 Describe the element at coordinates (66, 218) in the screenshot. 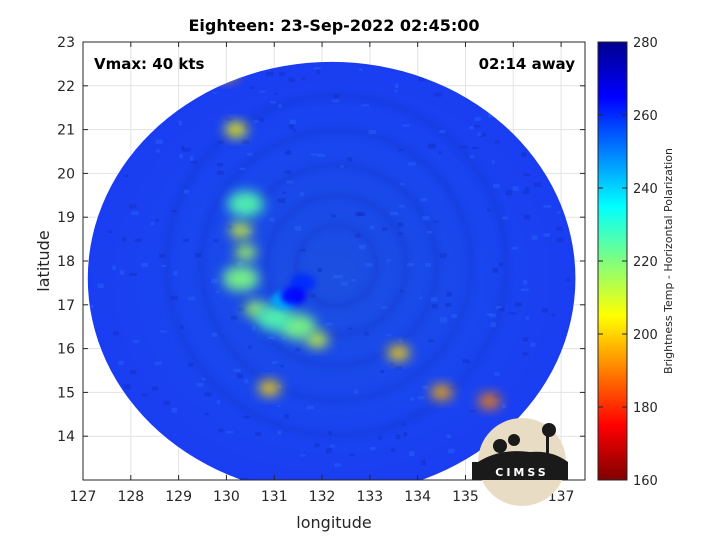

I see `y-tick-label: 19` at that location.